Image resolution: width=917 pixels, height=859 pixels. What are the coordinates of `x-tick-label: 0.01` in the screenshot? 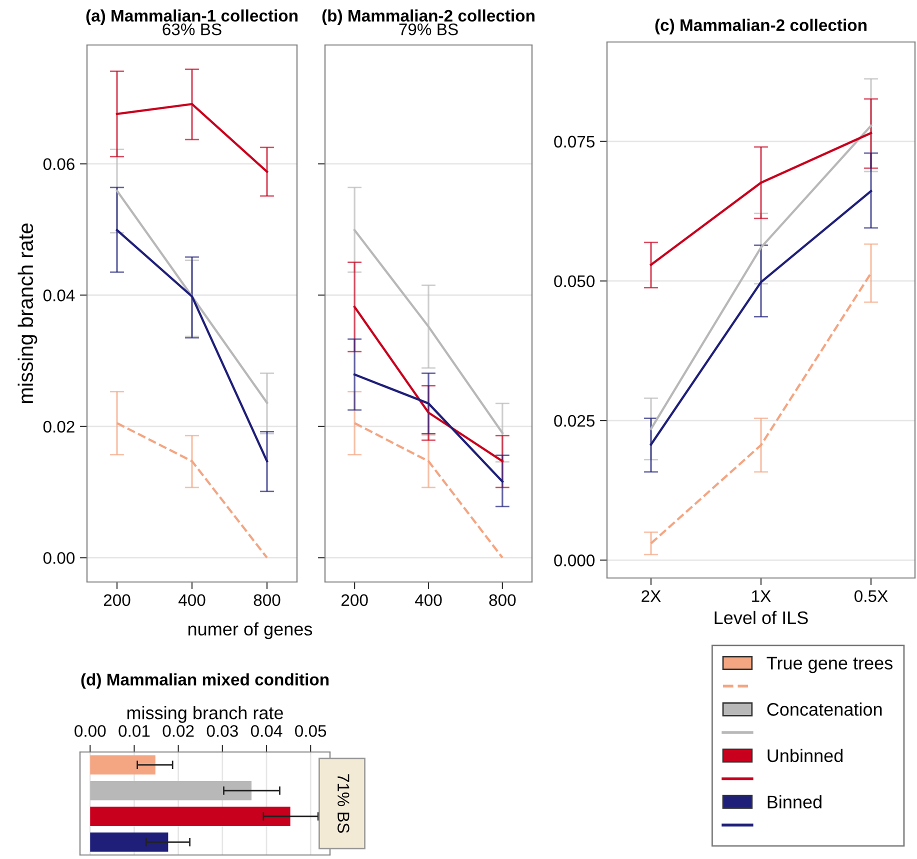 It's located at (134, 731).